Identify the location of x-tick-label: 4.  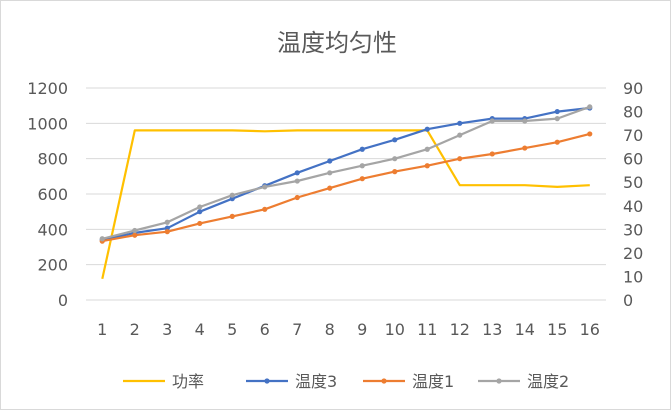
(200, 329).